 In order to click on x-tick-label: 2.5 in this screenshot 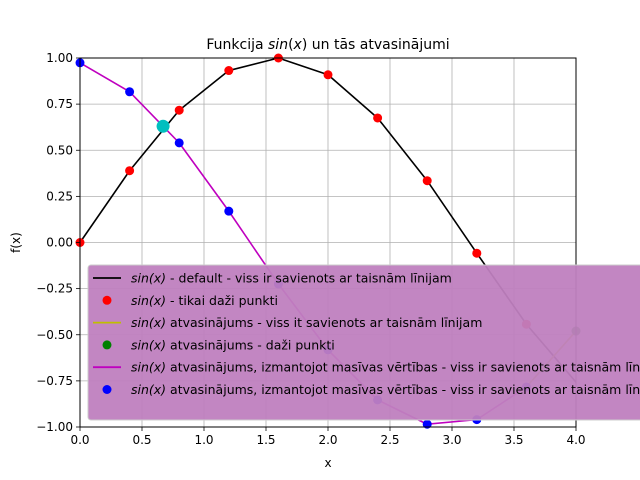, I will do `click(389, 440)`.